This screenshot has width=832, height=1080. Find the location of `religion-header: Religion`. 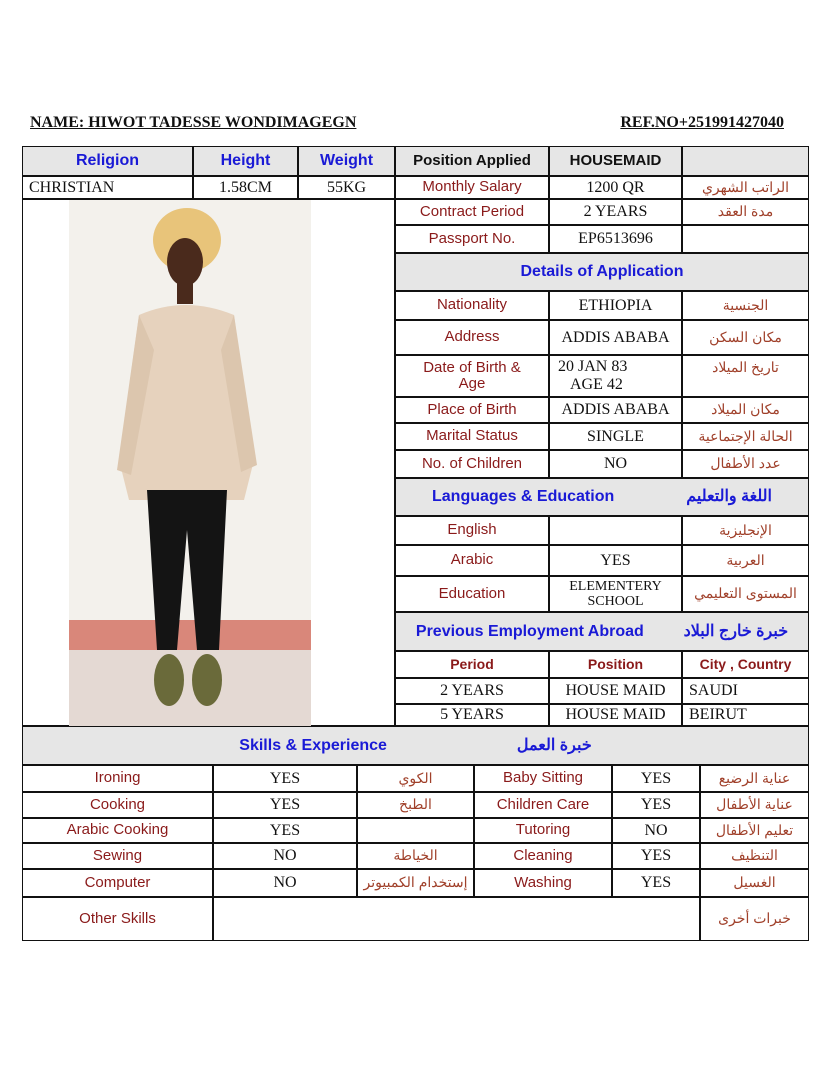

religion-header: Religion is located at coordinates (107, 161).